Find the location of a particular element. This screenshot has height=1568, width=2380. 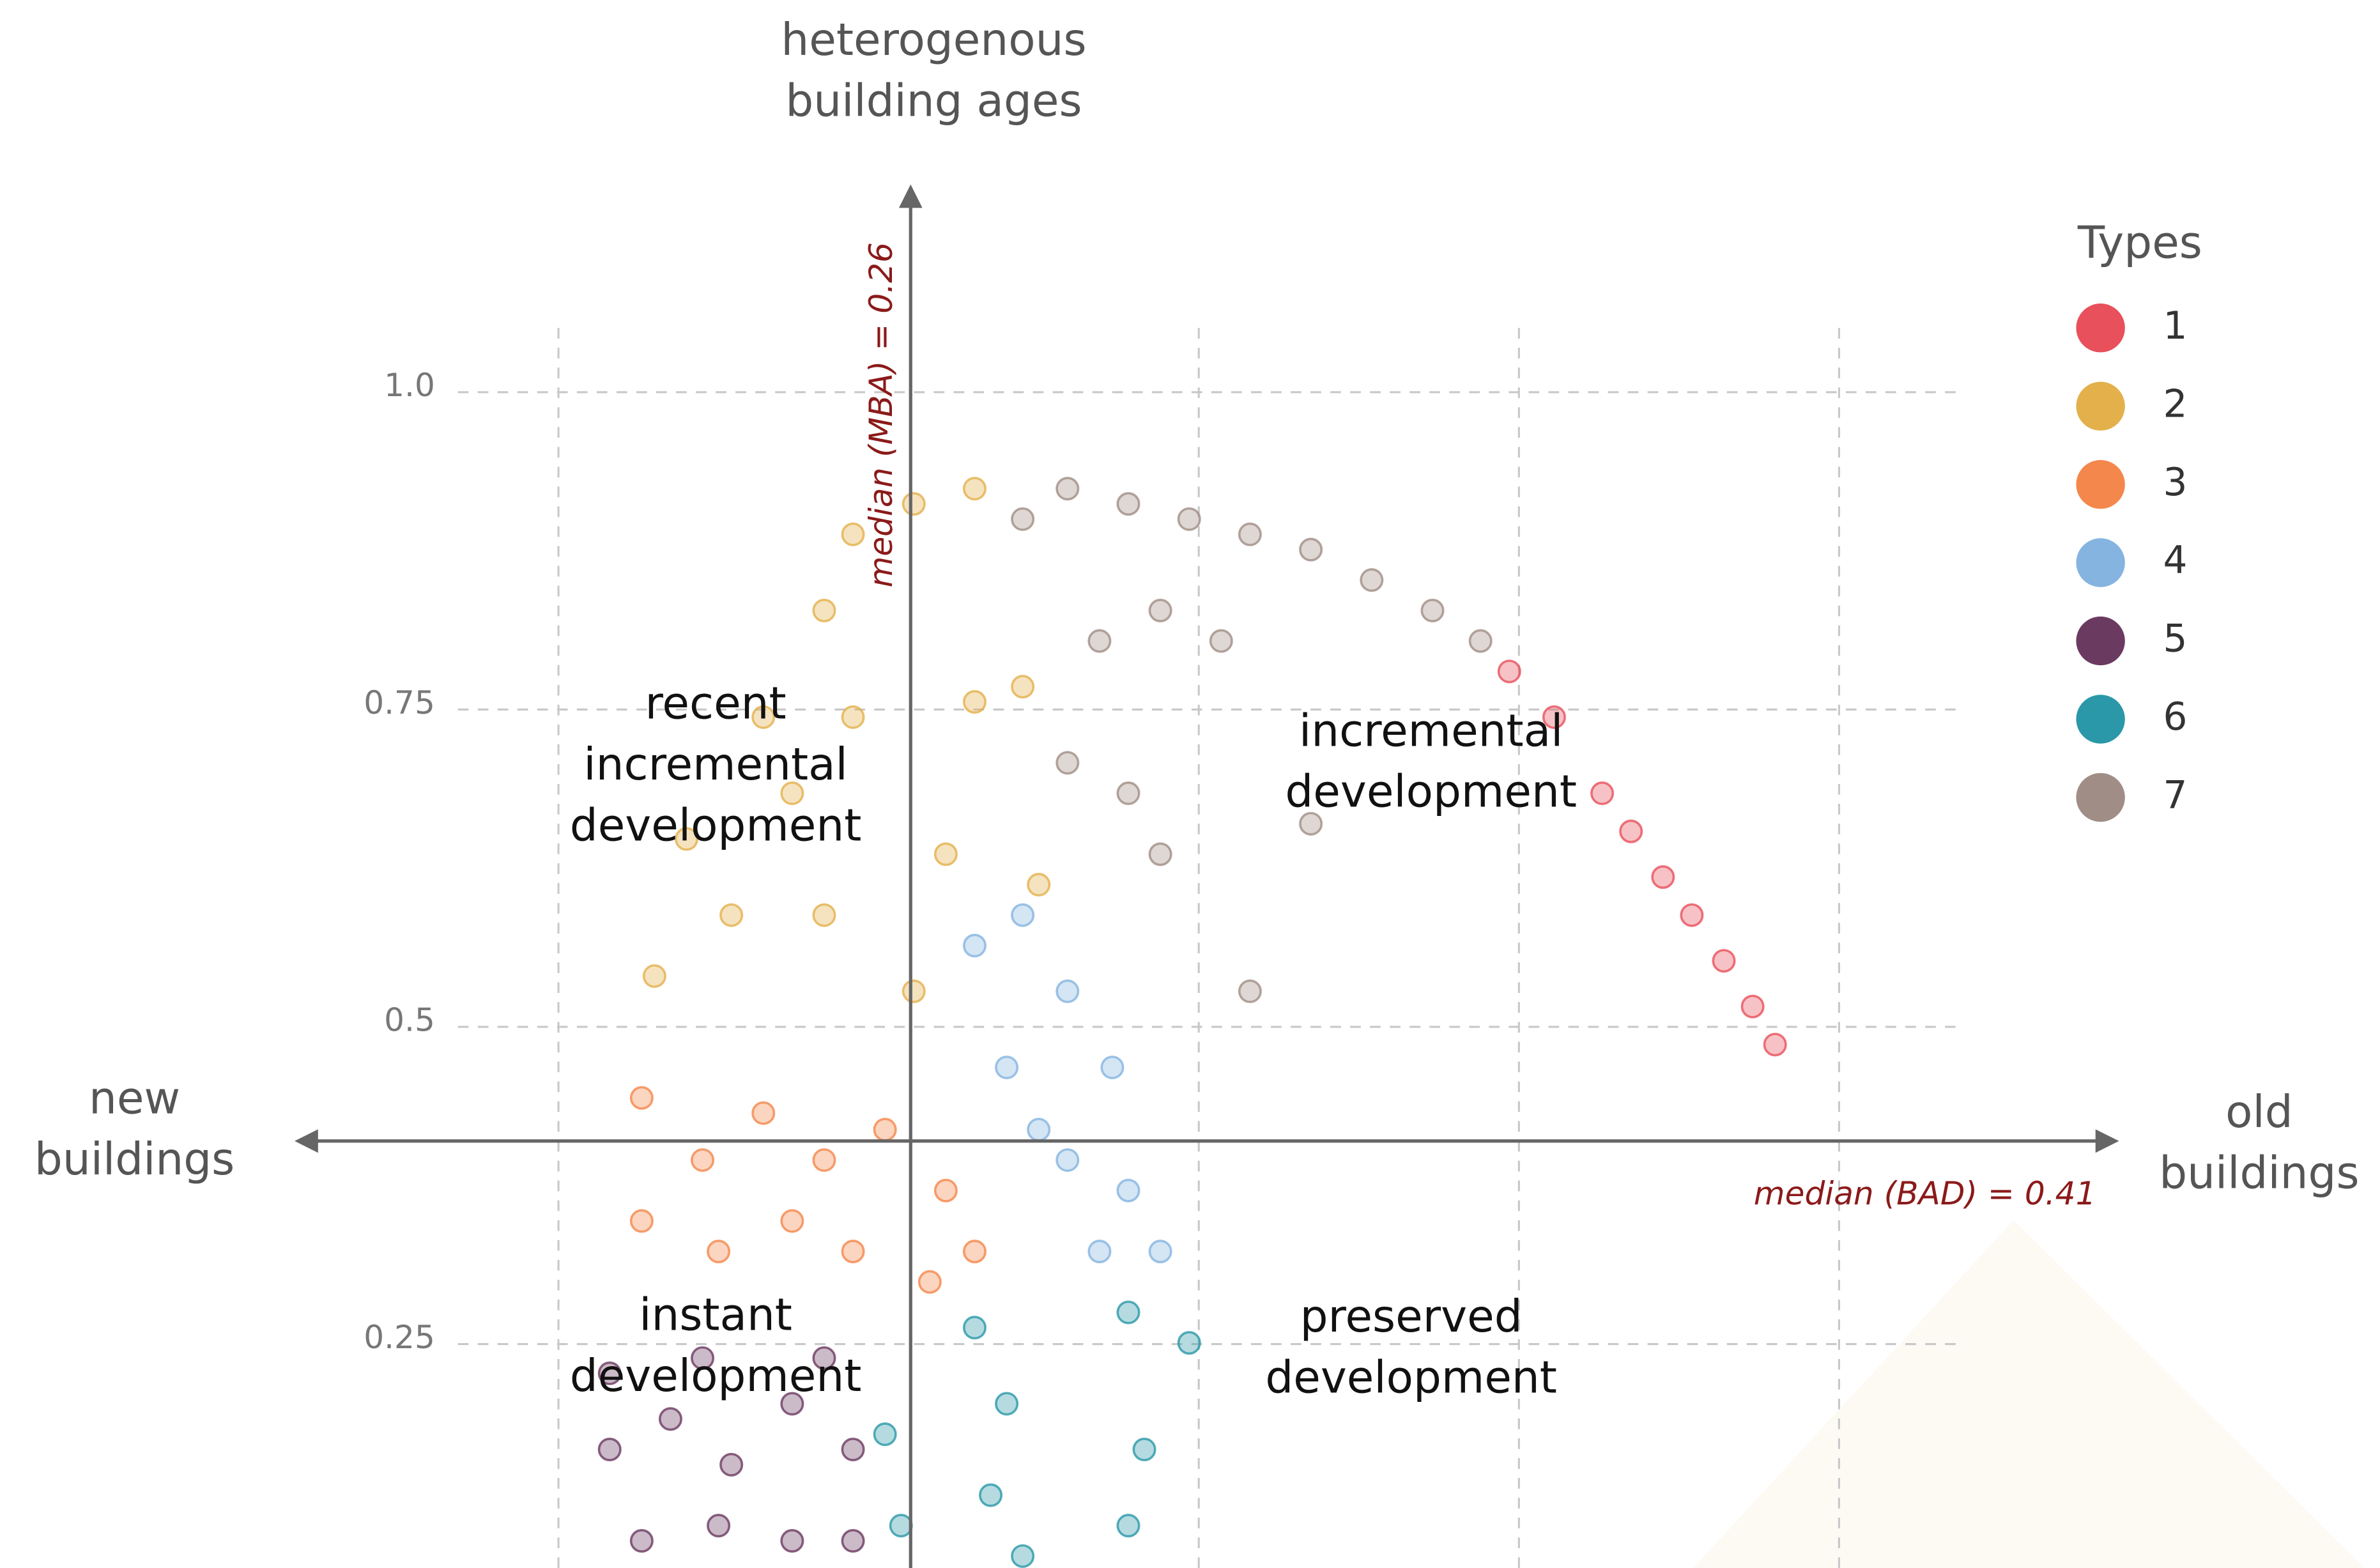

y-tick-label: 1.0 is located at coordinates (409, 385).